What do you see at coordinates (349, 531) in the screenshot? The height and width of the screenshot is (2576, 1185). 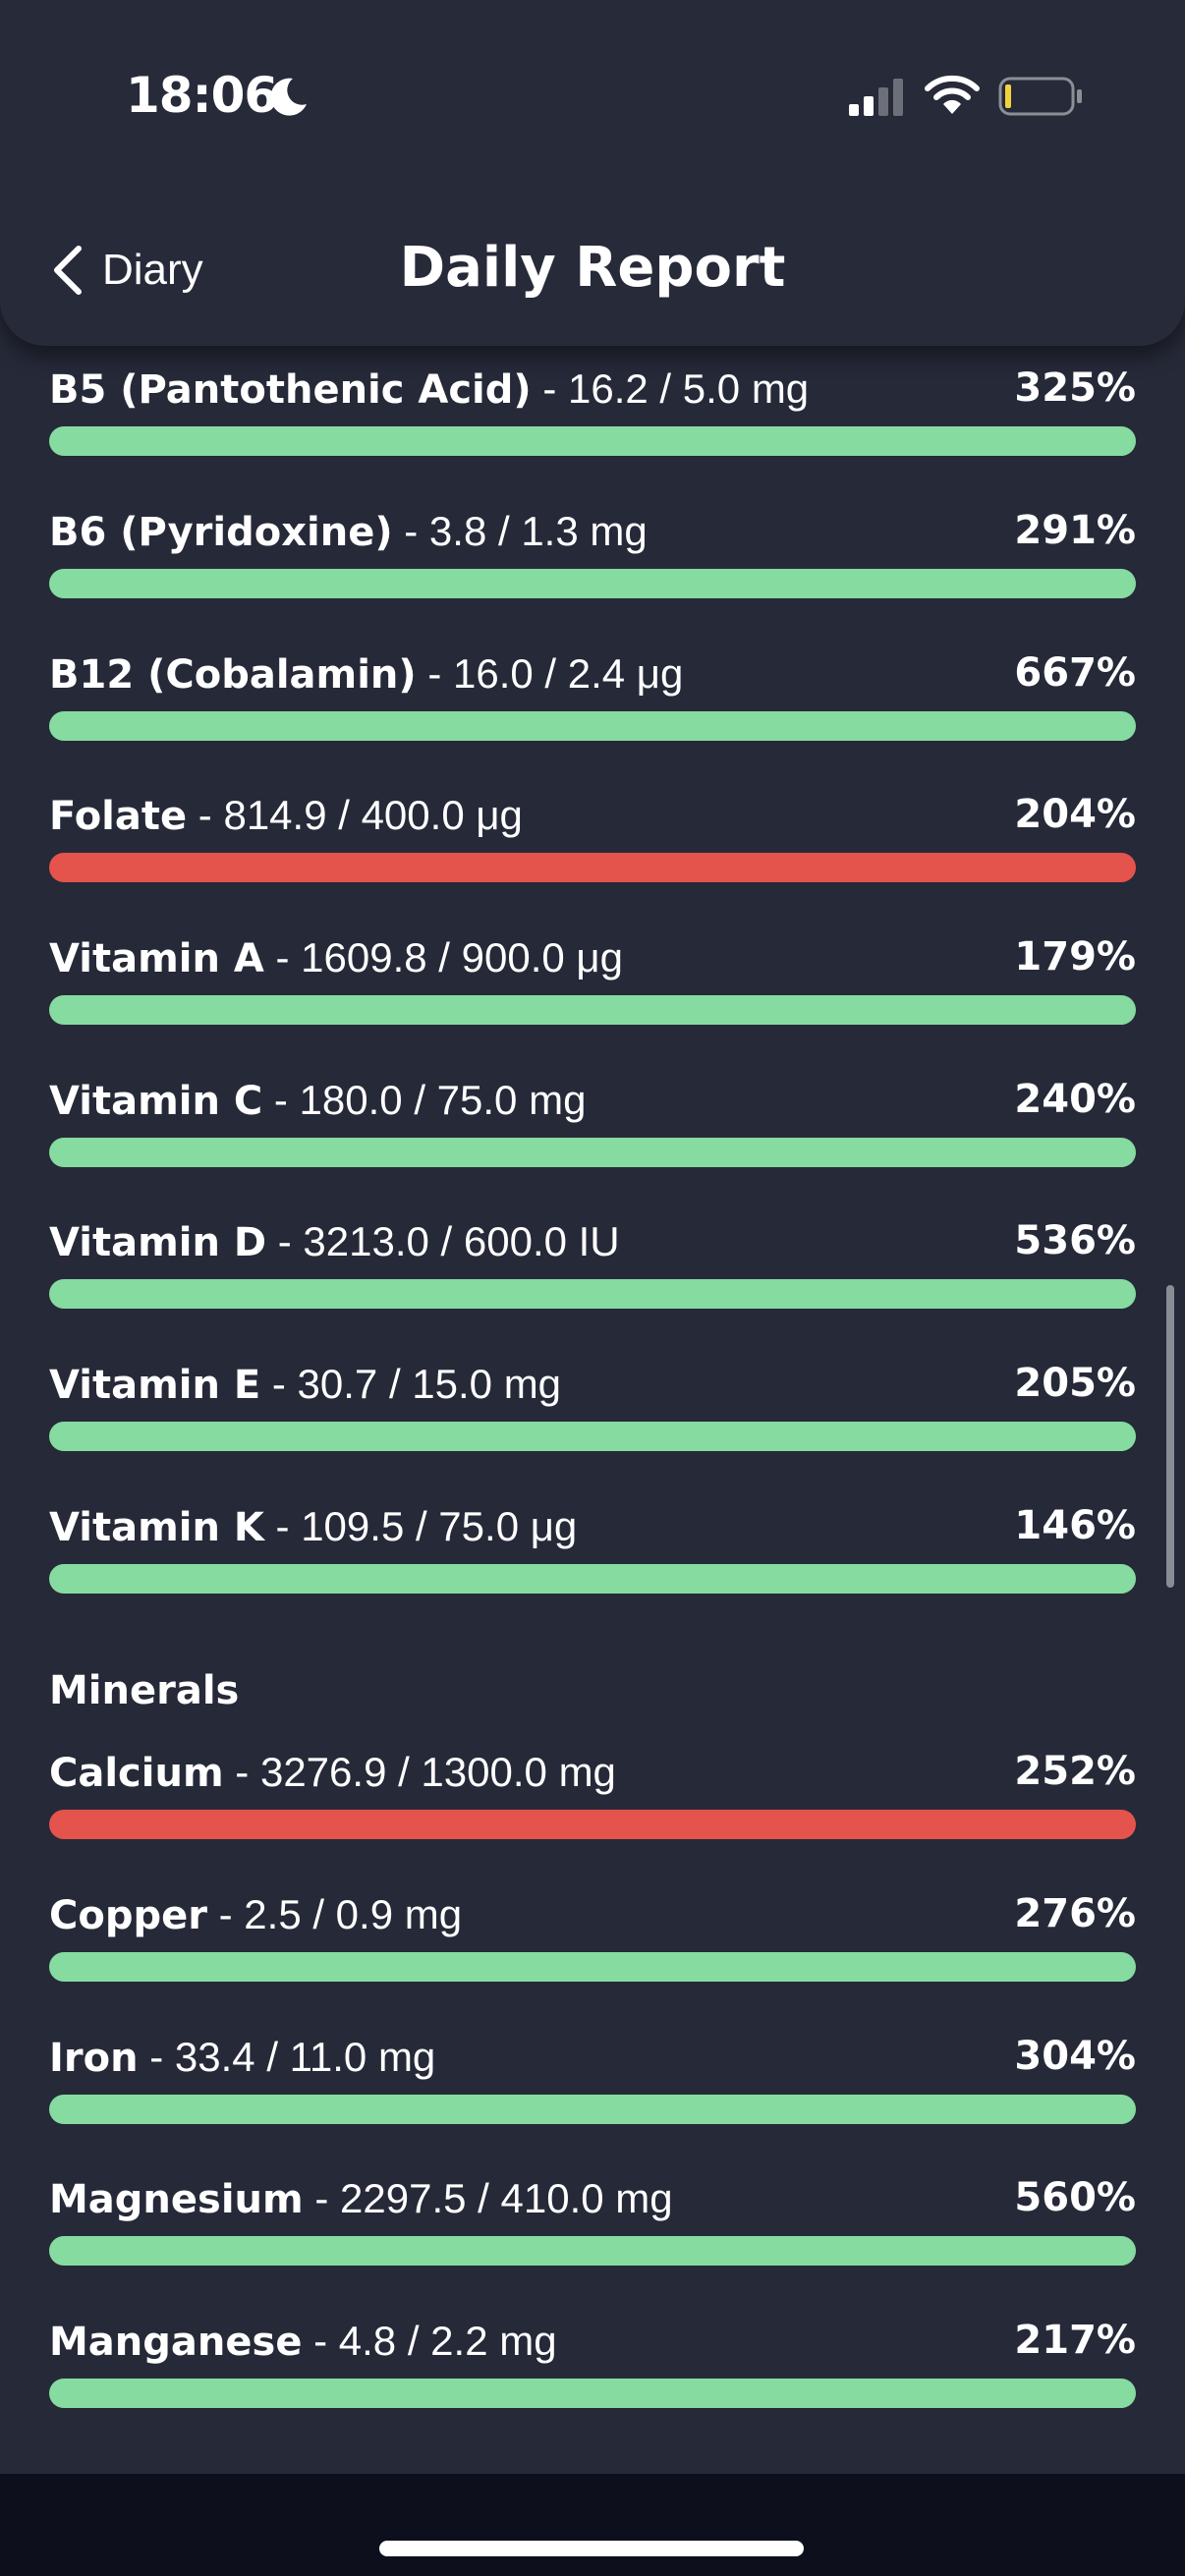 I see `nutrient-label: B6 (Pyridoxine) - 3.8 / 1.3 mg` at bounding box center [349, 531].